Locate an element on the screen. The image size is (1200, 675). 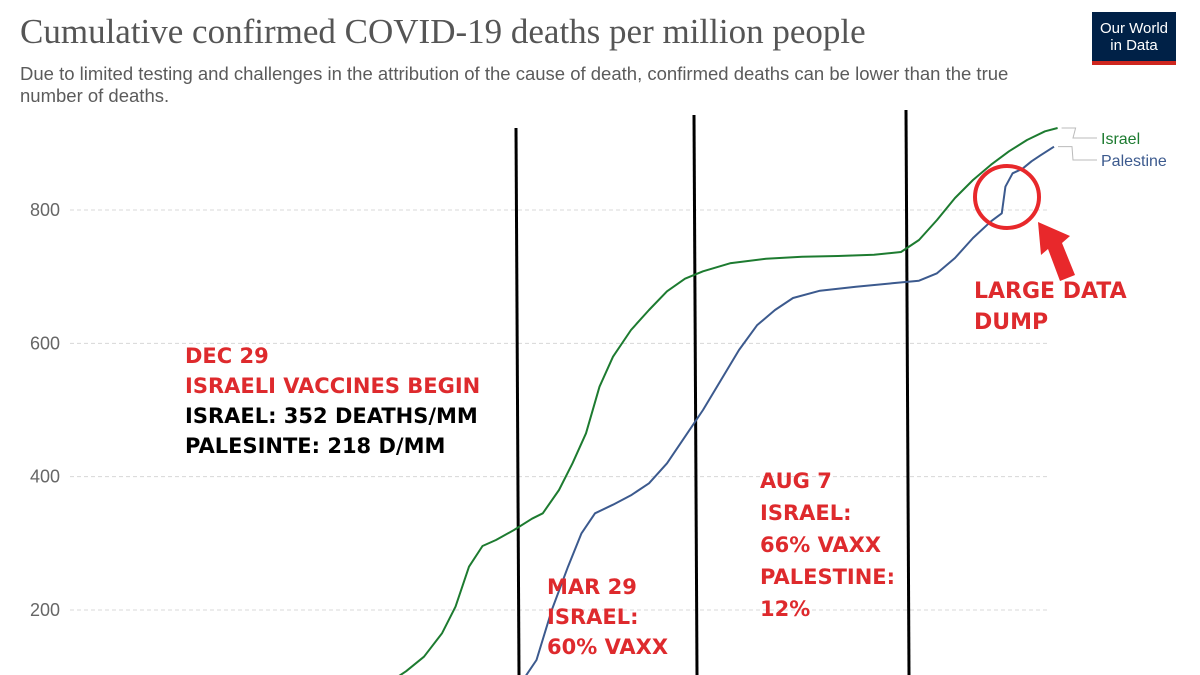
annotation-dec29-event: ISRAELI VACCINES BEGIN is located at coordinates (333, 386).